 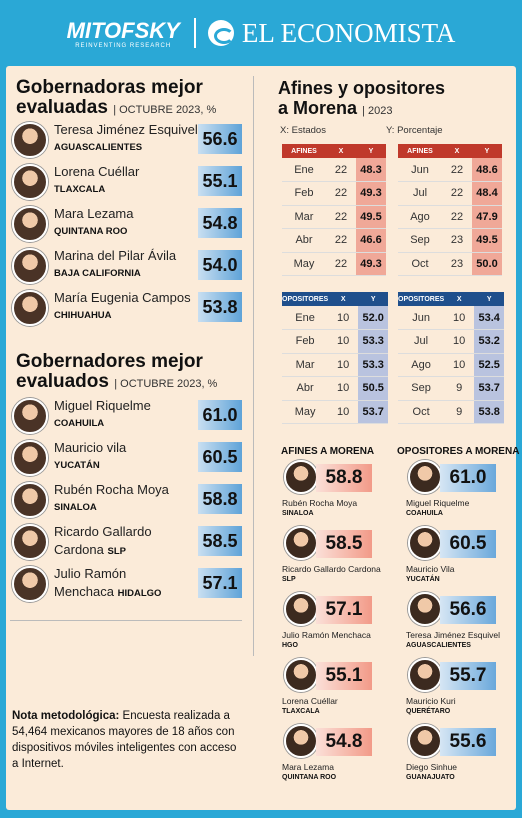 I want to click on percent-cell: 47.9, so click(x=487, y=217).